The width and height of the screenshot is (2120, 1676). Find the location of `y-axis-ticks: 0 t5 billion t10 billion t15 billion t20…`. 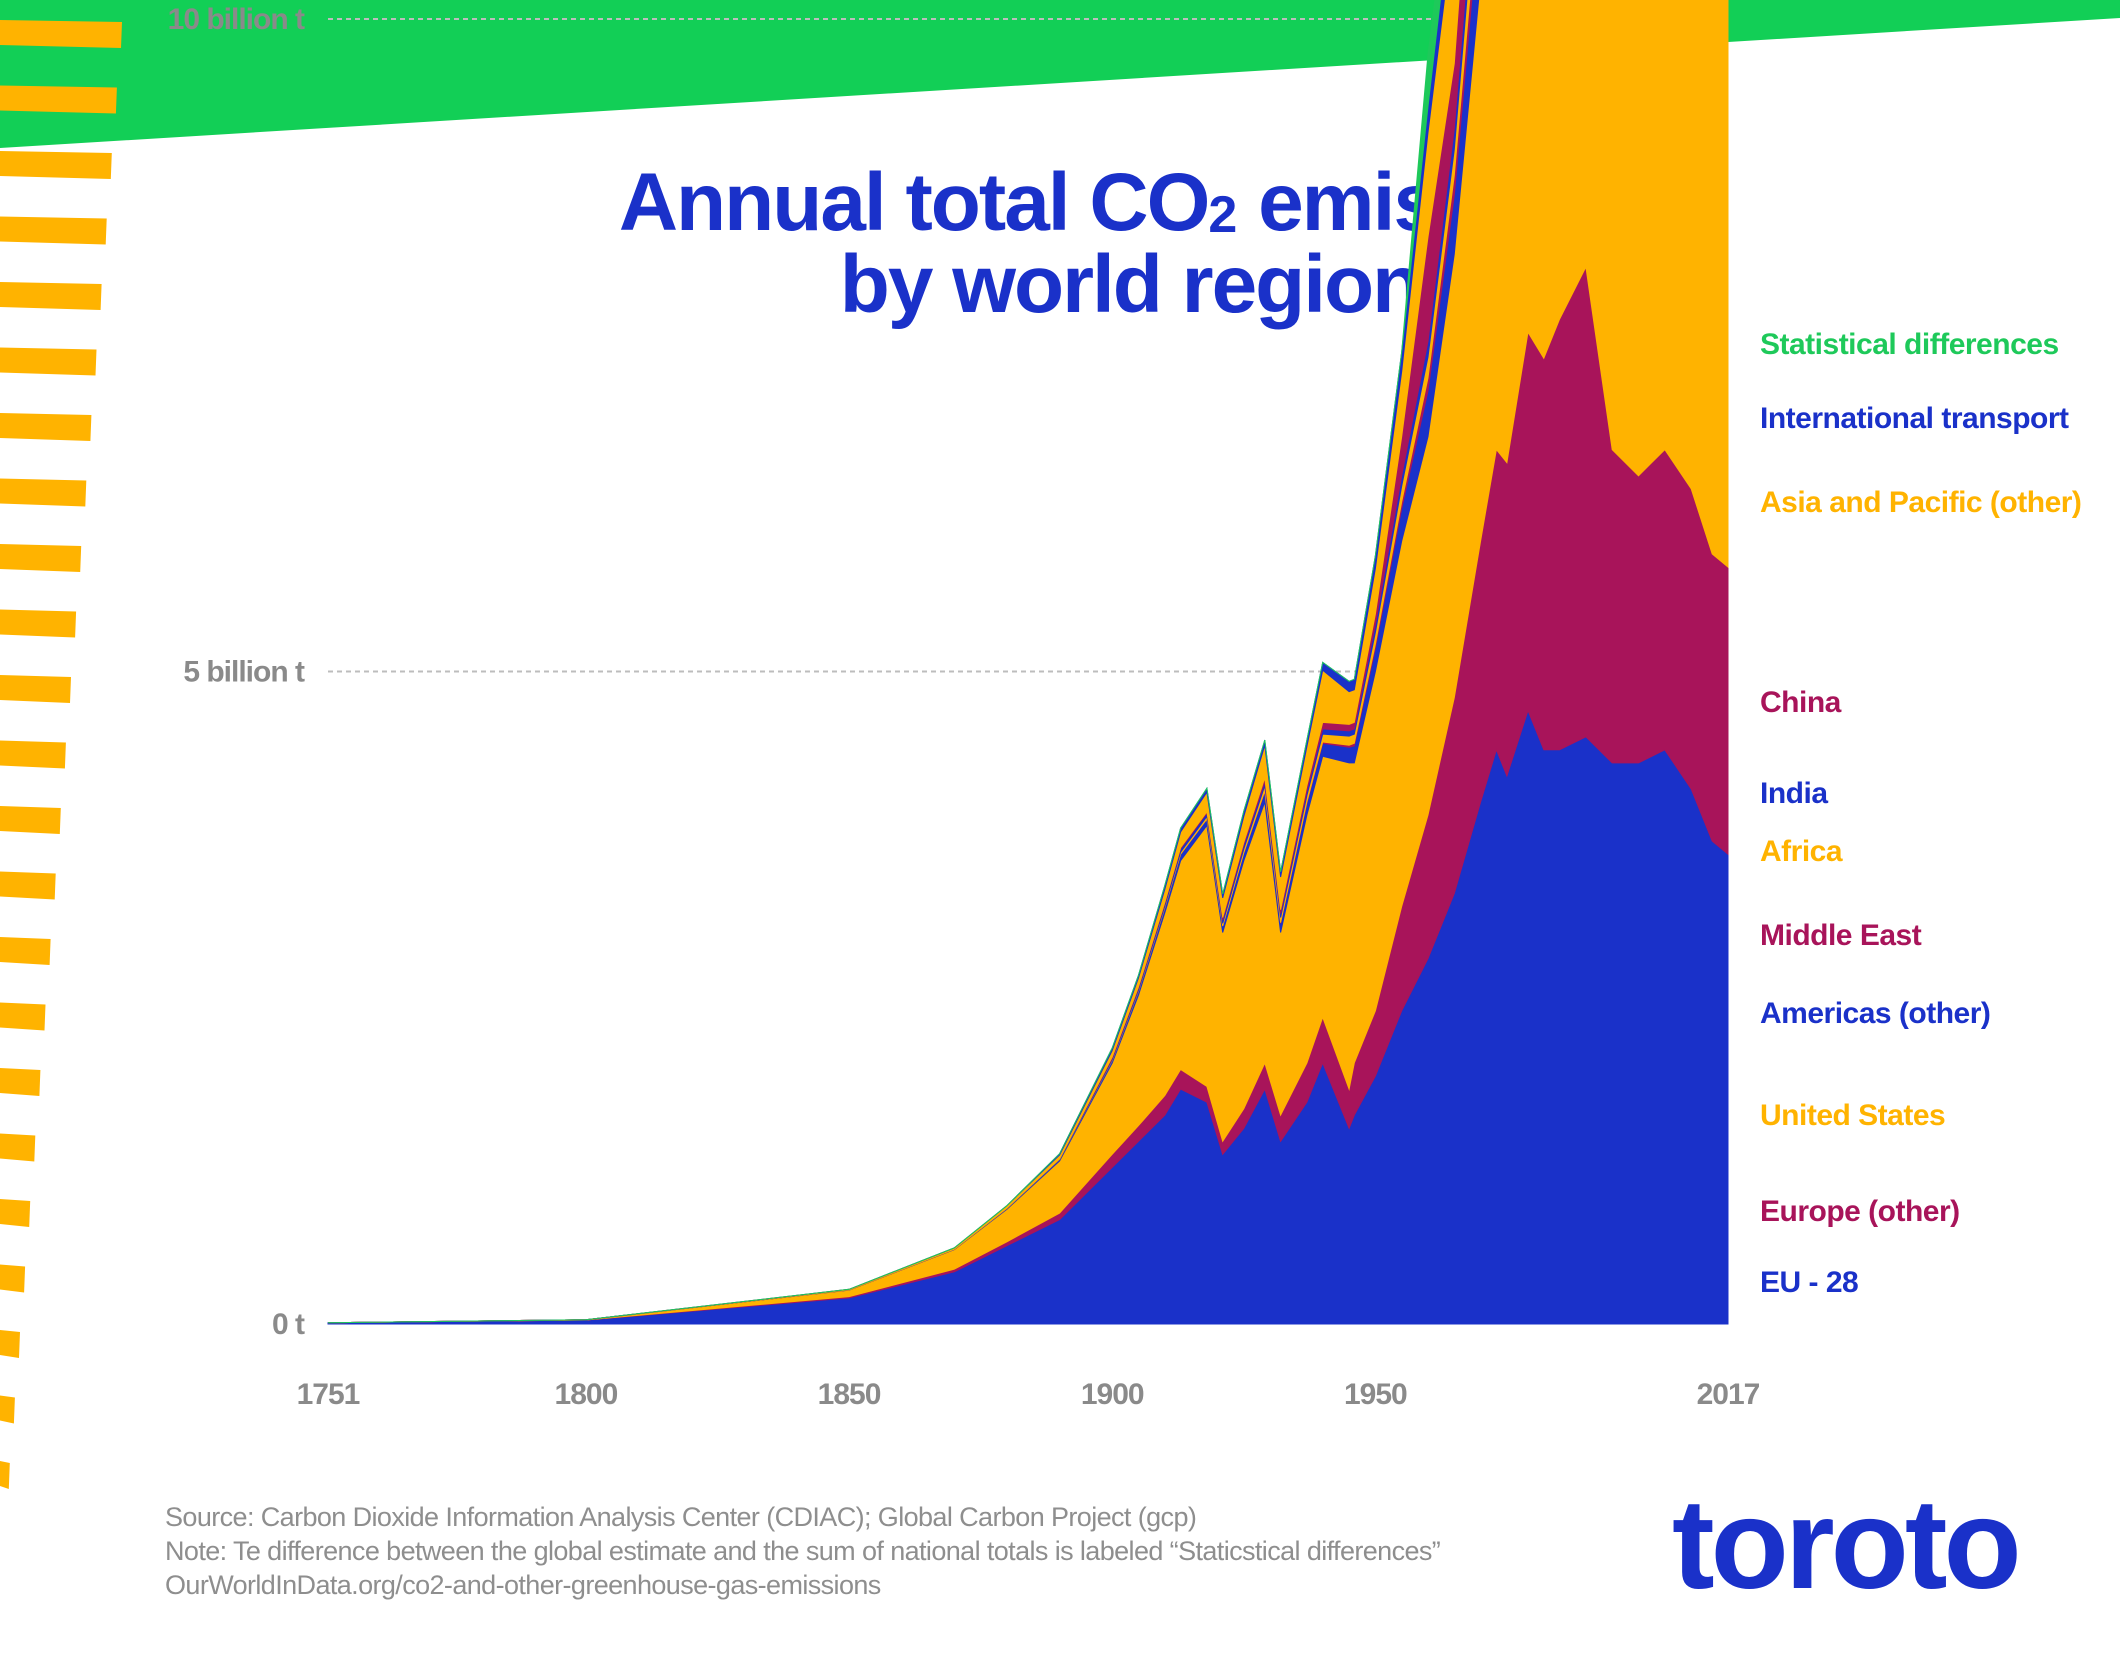

y-axis-ticks: 0 t5 billion t10 billion t15 billion t20… is located at coordinates (237, 672).